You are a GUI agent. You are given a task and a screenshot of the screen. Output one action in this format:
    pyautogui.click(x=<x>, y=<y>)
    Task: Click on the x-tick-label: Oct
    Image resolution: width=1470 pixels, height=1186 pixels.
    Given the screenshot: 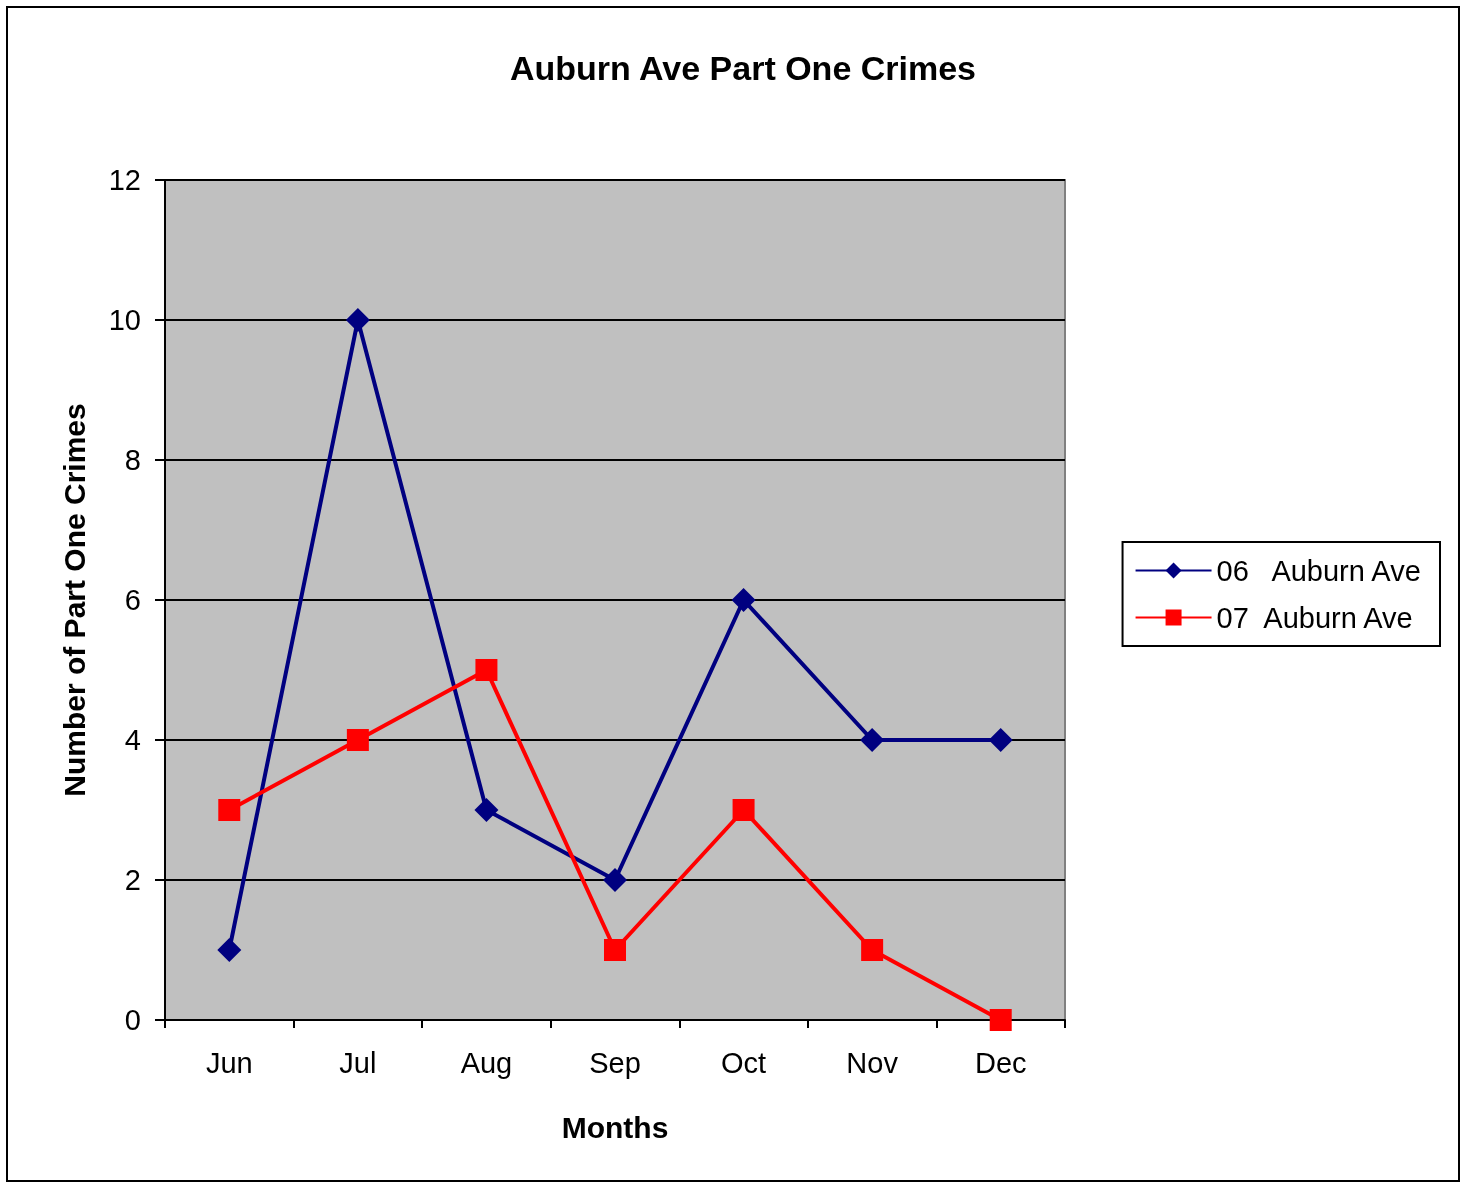 What is the action you would take?
    pyautogui.click(x=744, y=1062)
    